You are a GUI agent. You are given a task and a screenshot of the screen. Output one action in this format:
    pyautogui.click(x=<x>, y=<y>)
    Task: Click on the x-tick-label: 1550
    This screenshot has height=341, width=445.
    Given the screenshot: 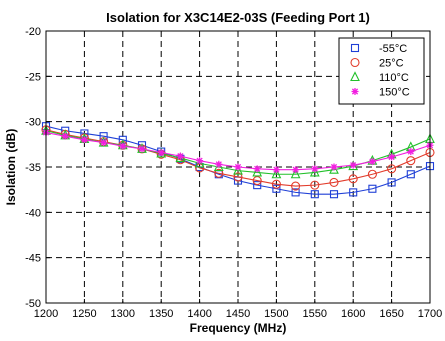 What is the action you would take?
    pyautogui.click(x=315, y=314)
    